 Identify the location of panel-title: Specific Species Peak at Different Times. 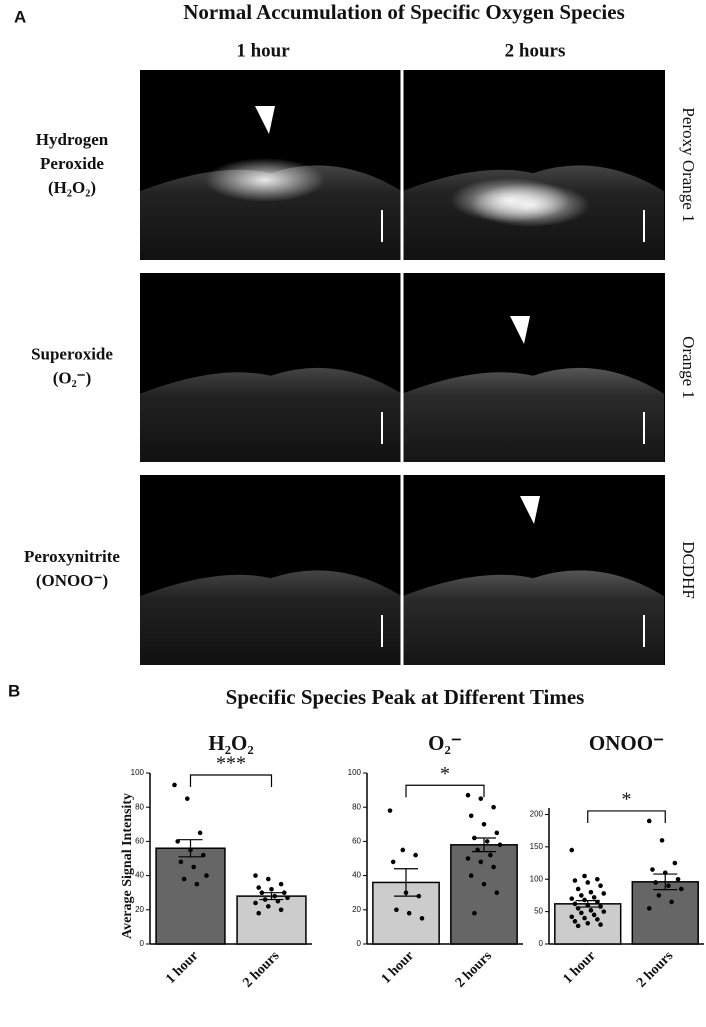
(405, 697).